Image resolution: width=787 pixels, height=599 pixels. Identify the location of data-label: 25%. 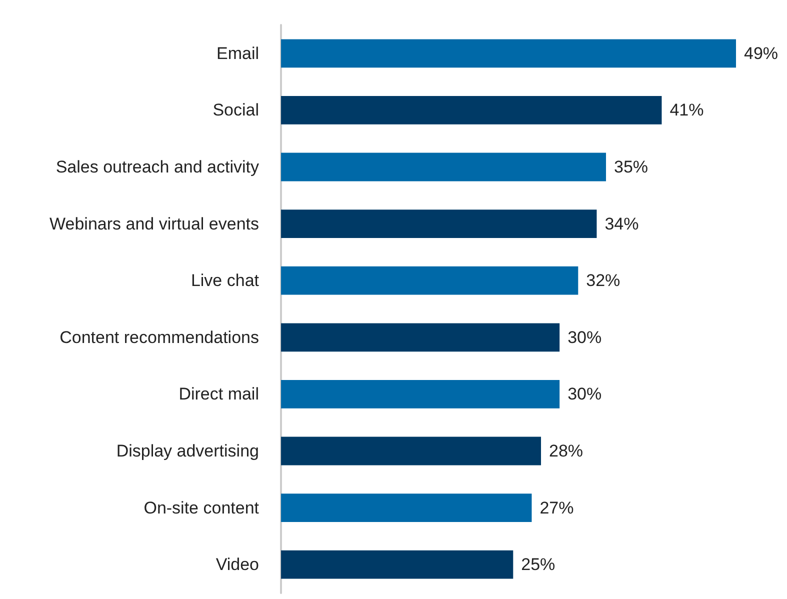
(538, 564).